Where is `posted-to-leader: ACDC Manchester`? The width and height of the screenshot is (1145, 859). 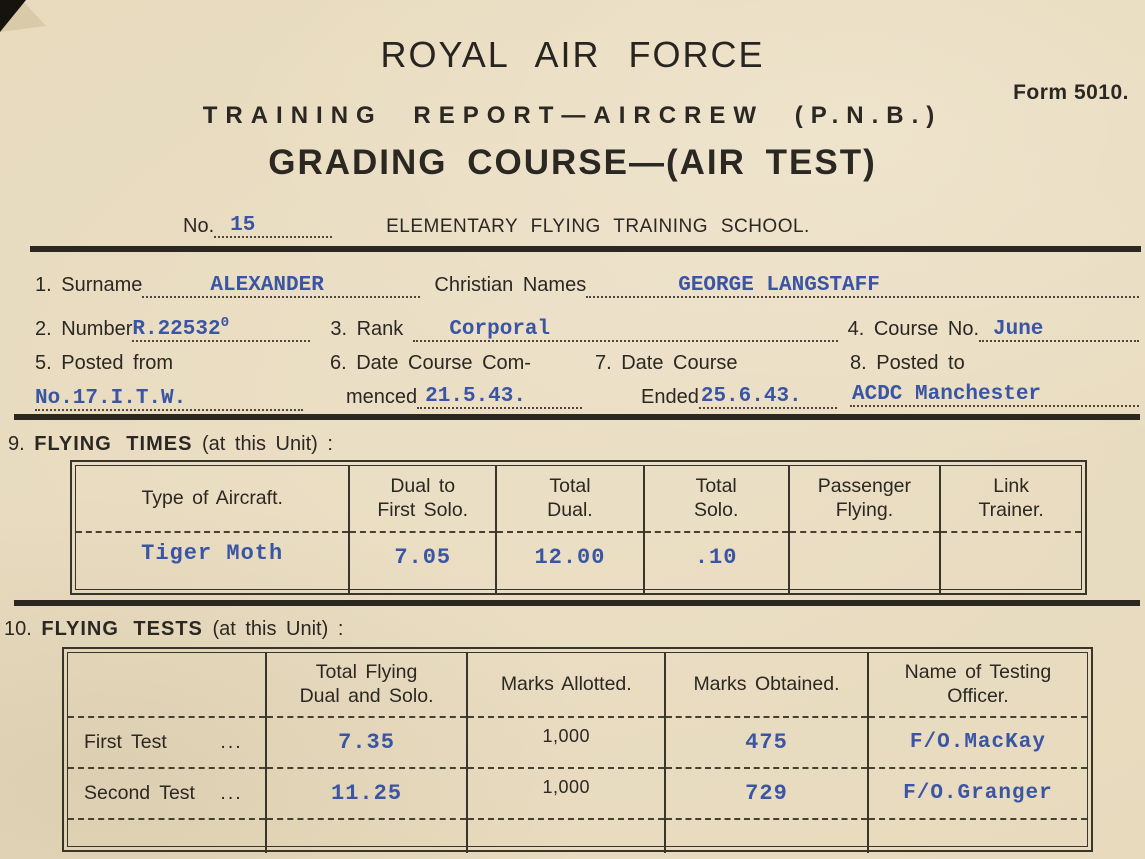
posted-to-leader: ACDC Manchester is located at coordinates (994, 393).